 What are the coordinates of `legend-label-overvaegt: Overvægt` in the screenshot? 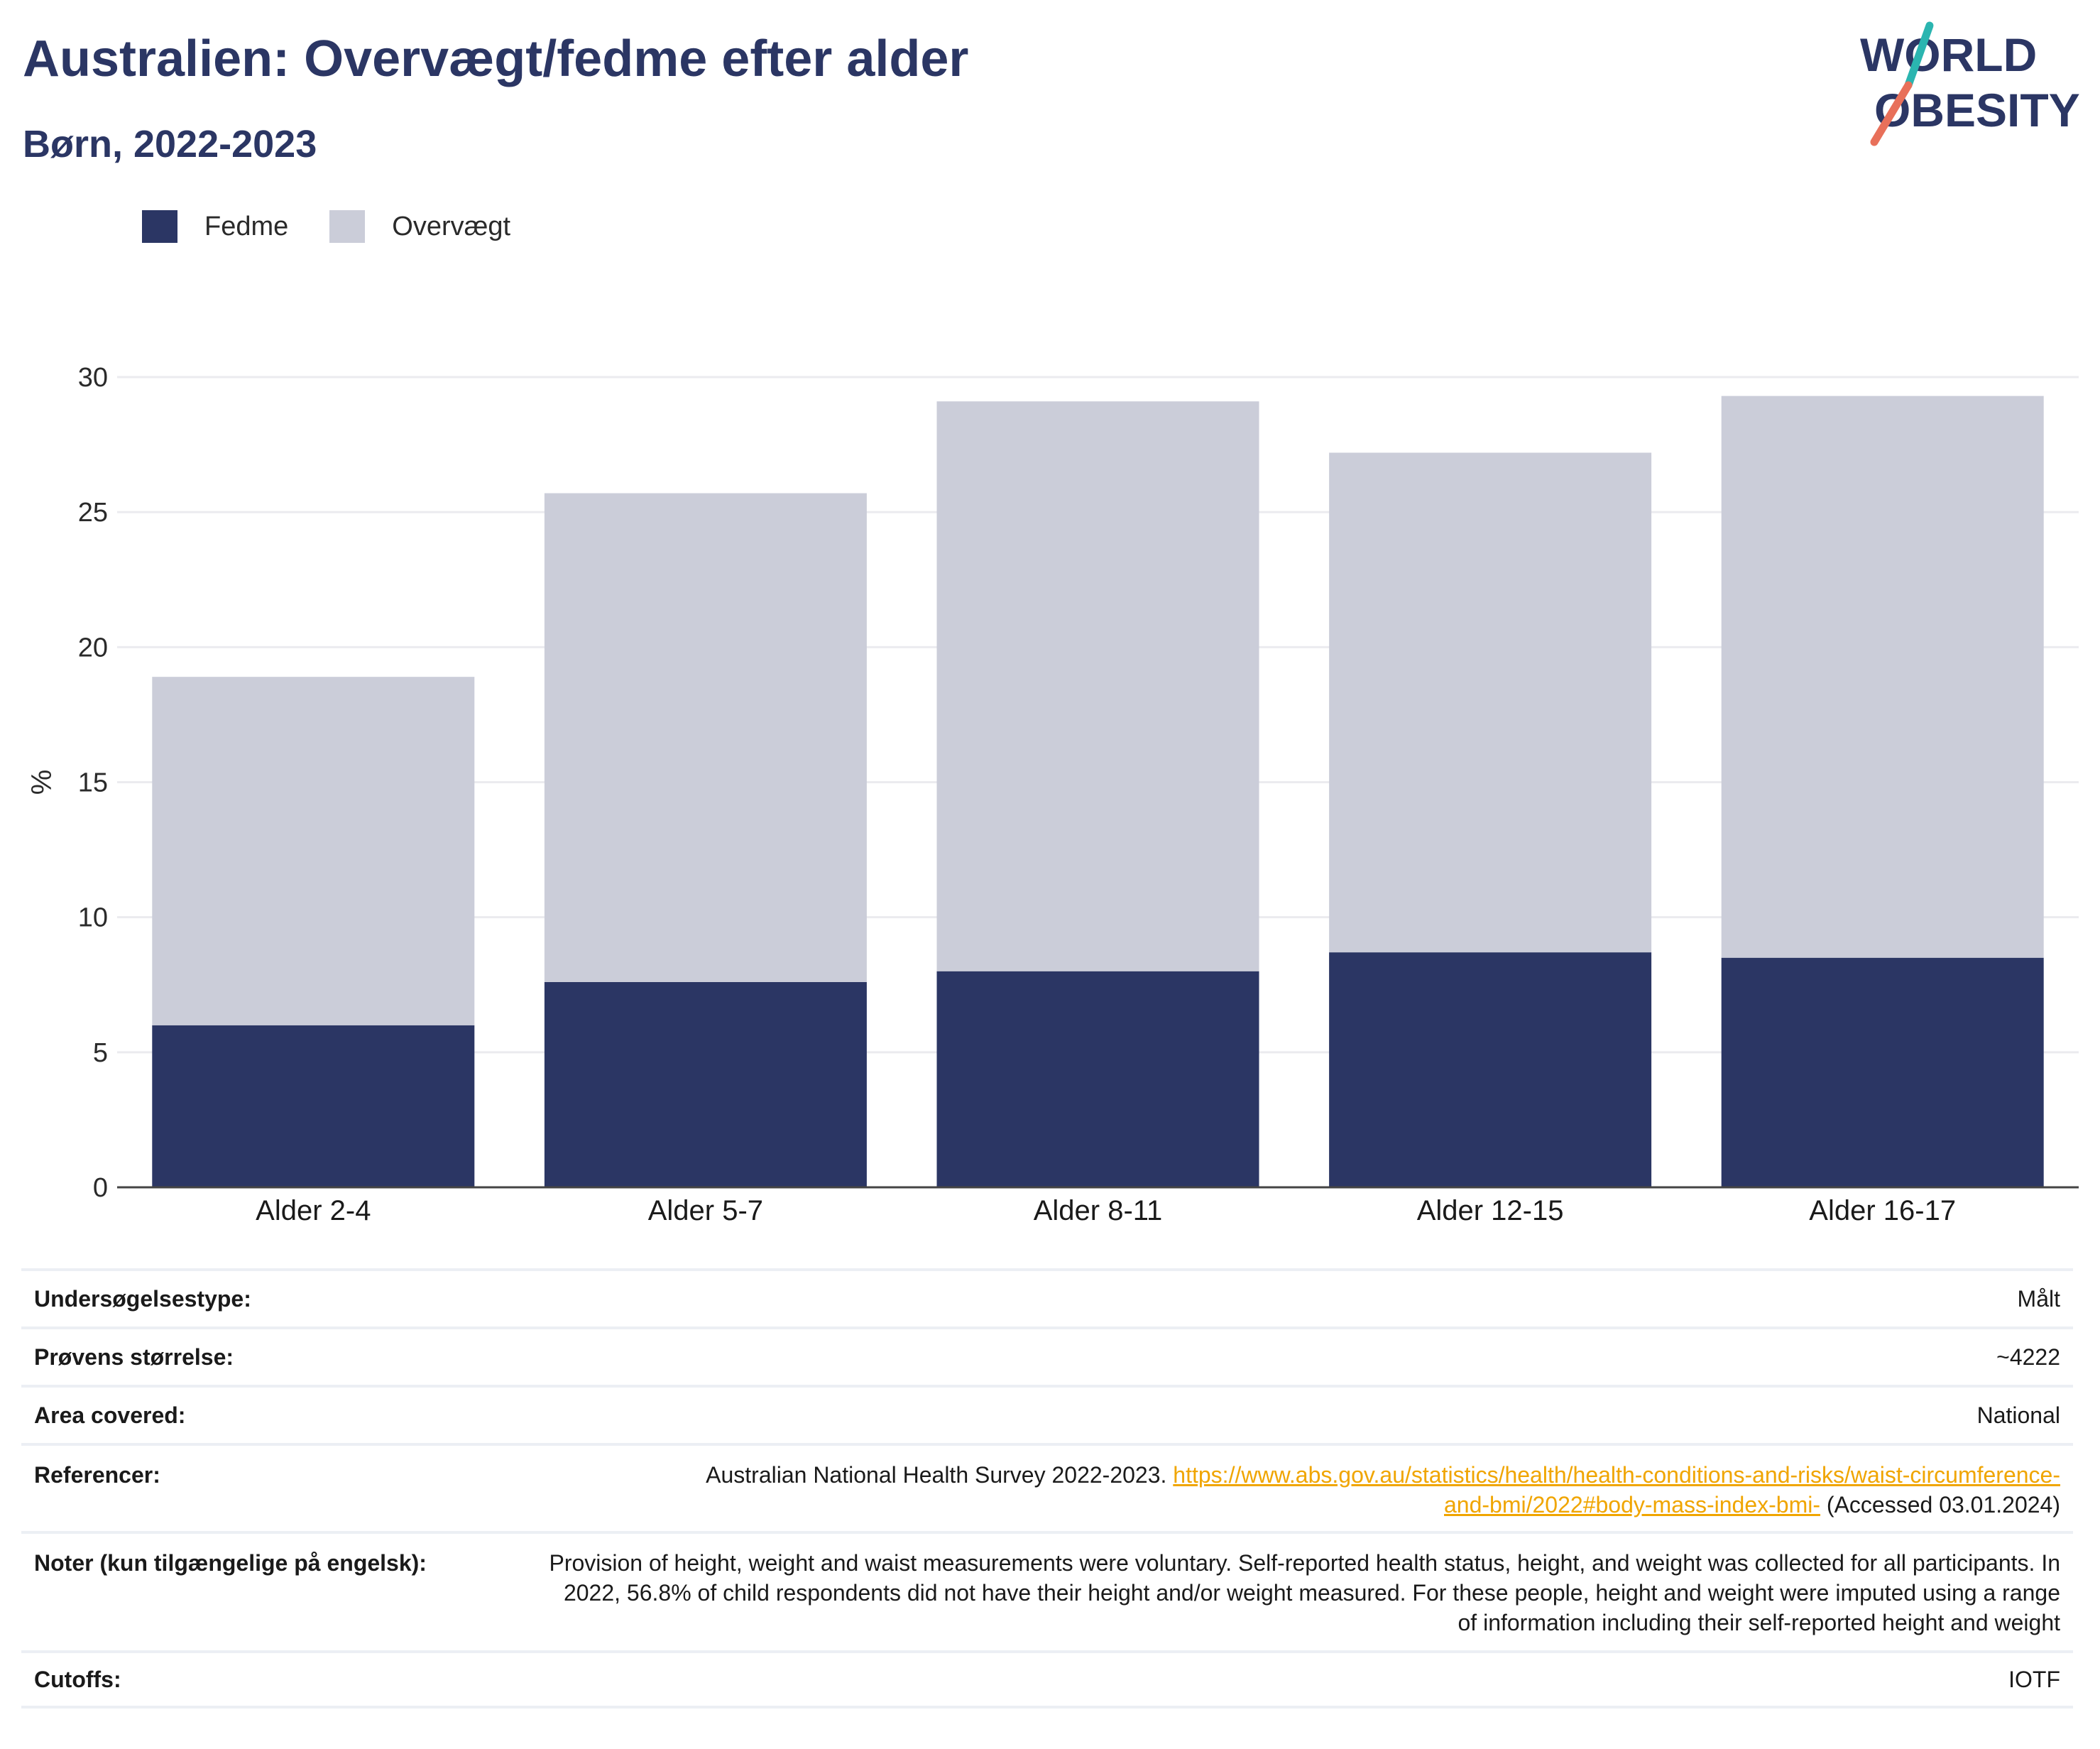 It's located at (451, 226).